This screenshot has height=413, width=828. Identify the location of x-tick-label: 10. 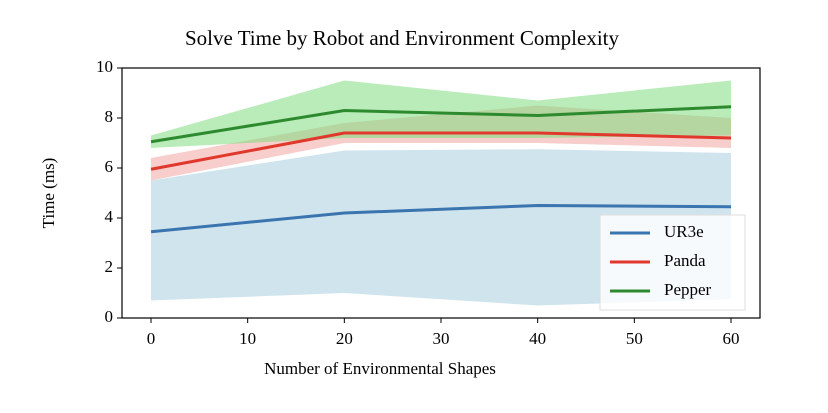
(247, 338).